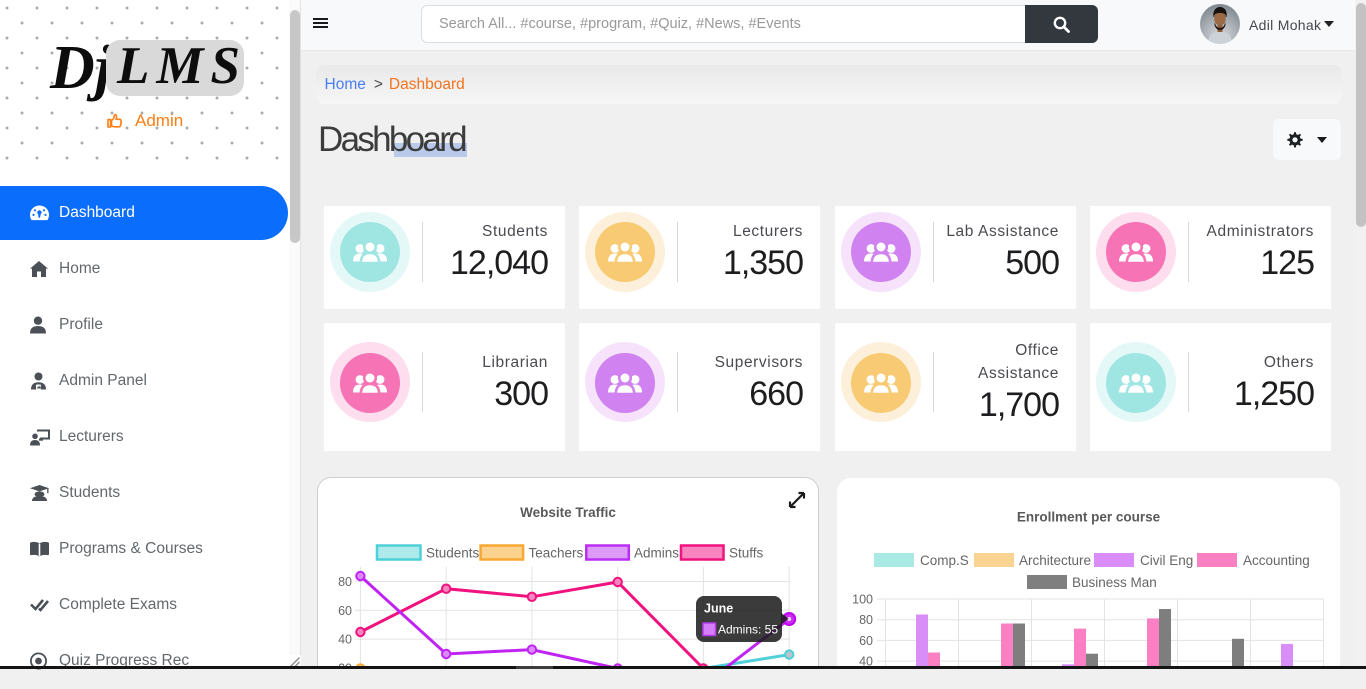 This screenshot has width=1366, height=689. Describe the element at coordinates (556, 553) in the screenshot. I see `svg-text: Teachers` at that location.